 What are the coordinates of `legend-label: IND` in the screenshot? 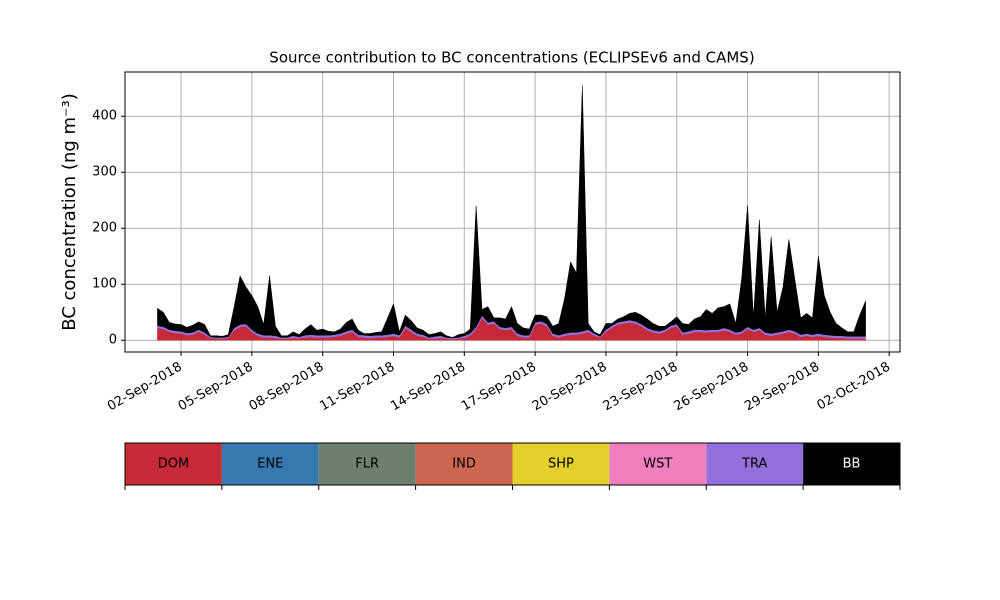 It's located at (464, 464).